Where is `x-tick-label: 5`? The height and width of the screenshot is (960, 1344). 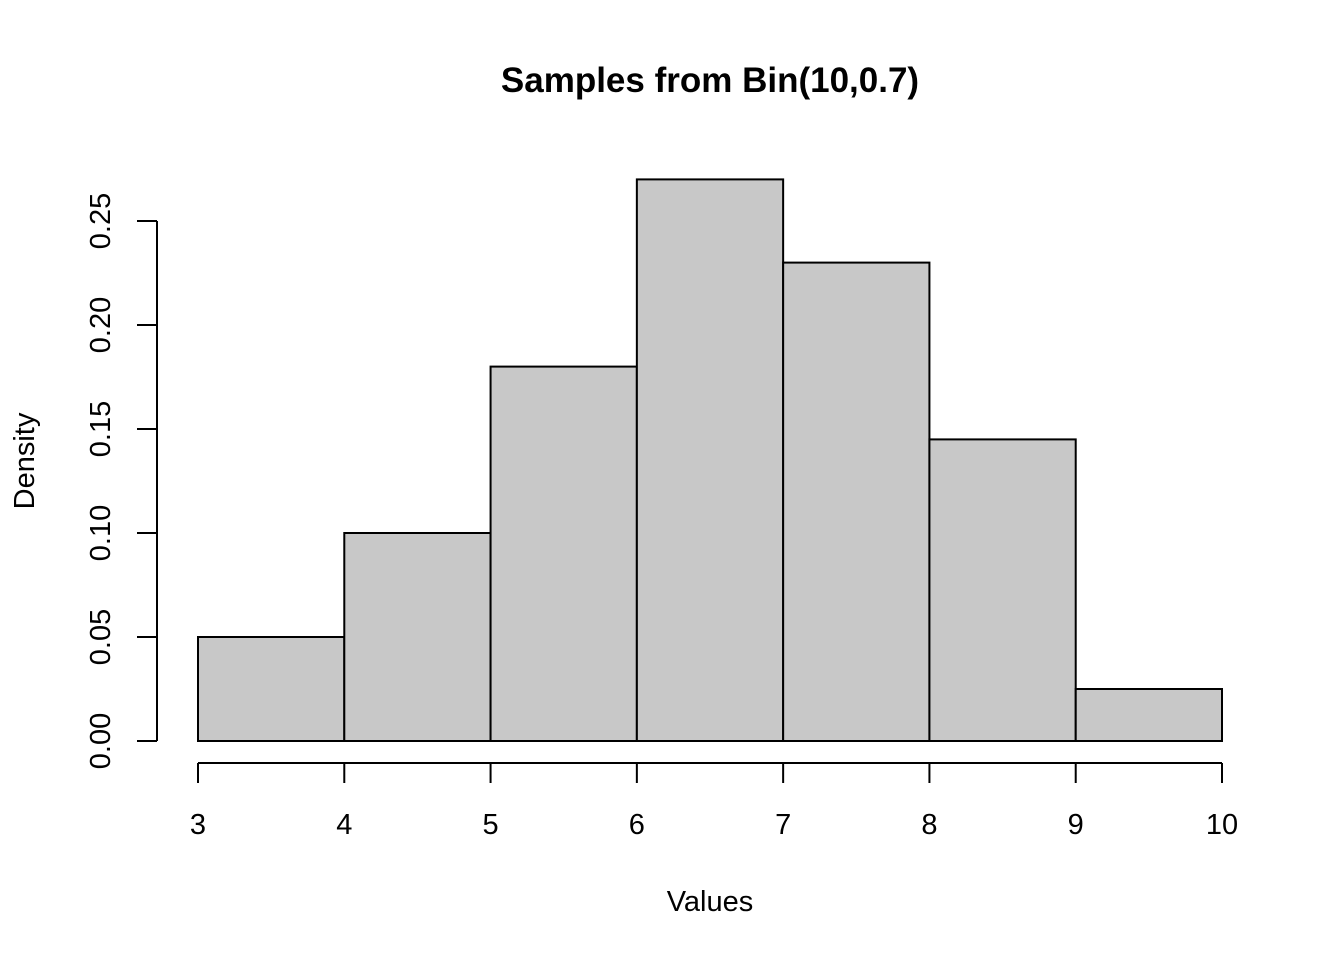
x-tick-label: 5 is located at coordinates (491, 825).